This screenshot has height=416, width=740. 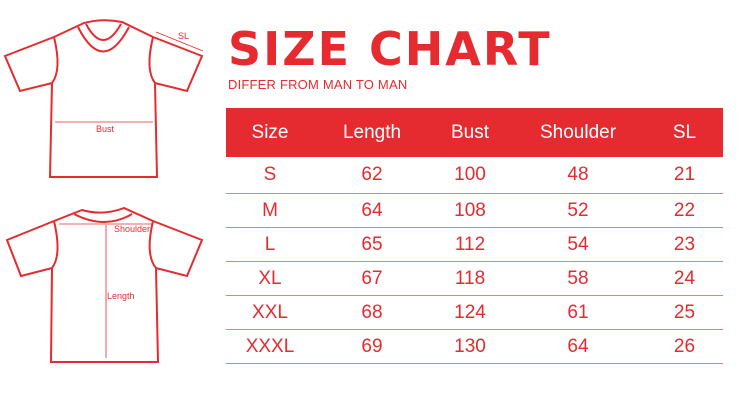 What do you see at coordinates (270, 244) in the screenshot?
I see `table-cell: L` at bounding box center [270, 244].